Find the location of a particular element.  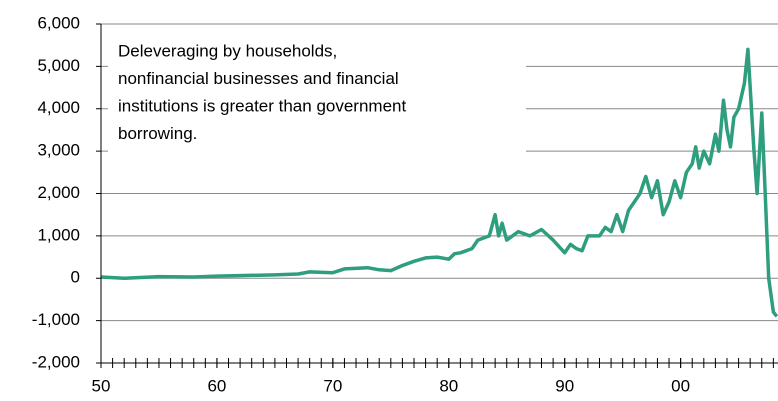

y-tick-label: 0 is located at coordinates (75, 277).